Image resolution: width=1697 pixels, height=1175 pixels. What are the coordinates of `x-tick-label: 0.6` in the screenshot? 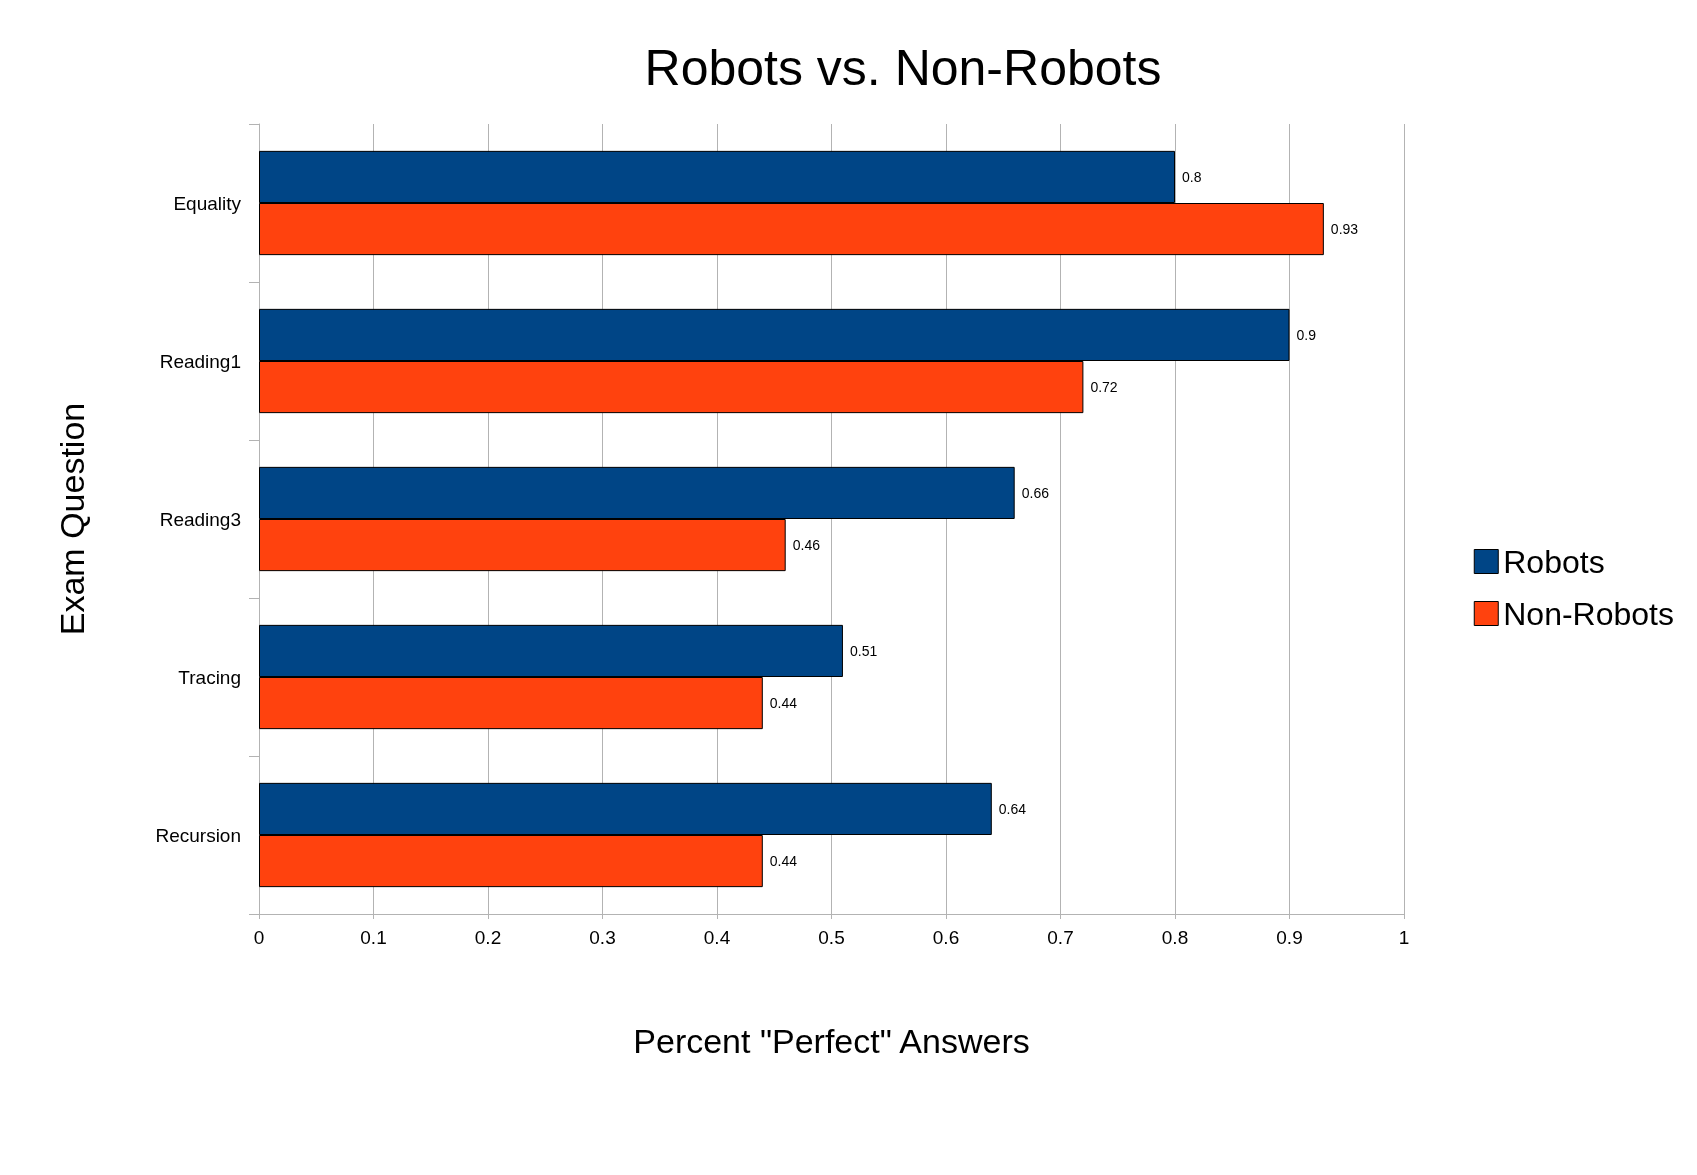 It's located at (946, 937).